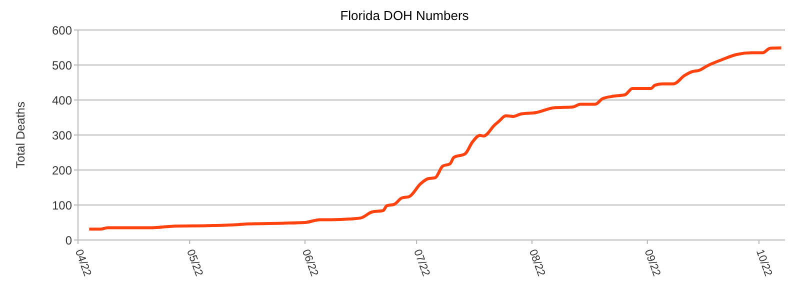 Image resolution: width=809 pixels, height=288 pixels. I want to click on chart-title: Florida DOH Numbers, so click(404, 16).